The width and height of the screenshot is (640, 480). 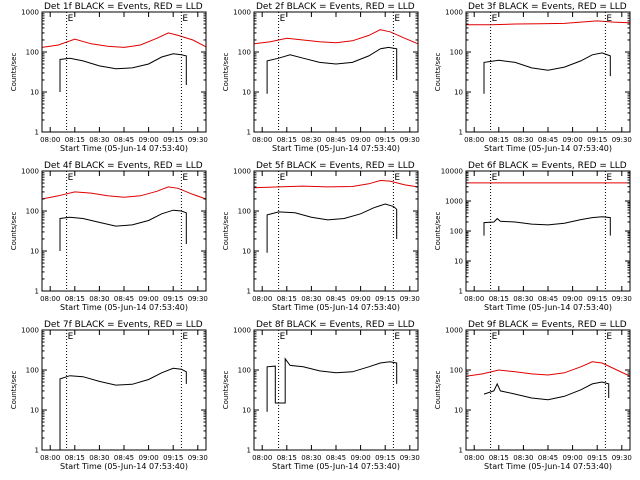 I want to click on panel-title: Det 2f BLACK = Events, RED = LLD, so click(x=335, y=7).